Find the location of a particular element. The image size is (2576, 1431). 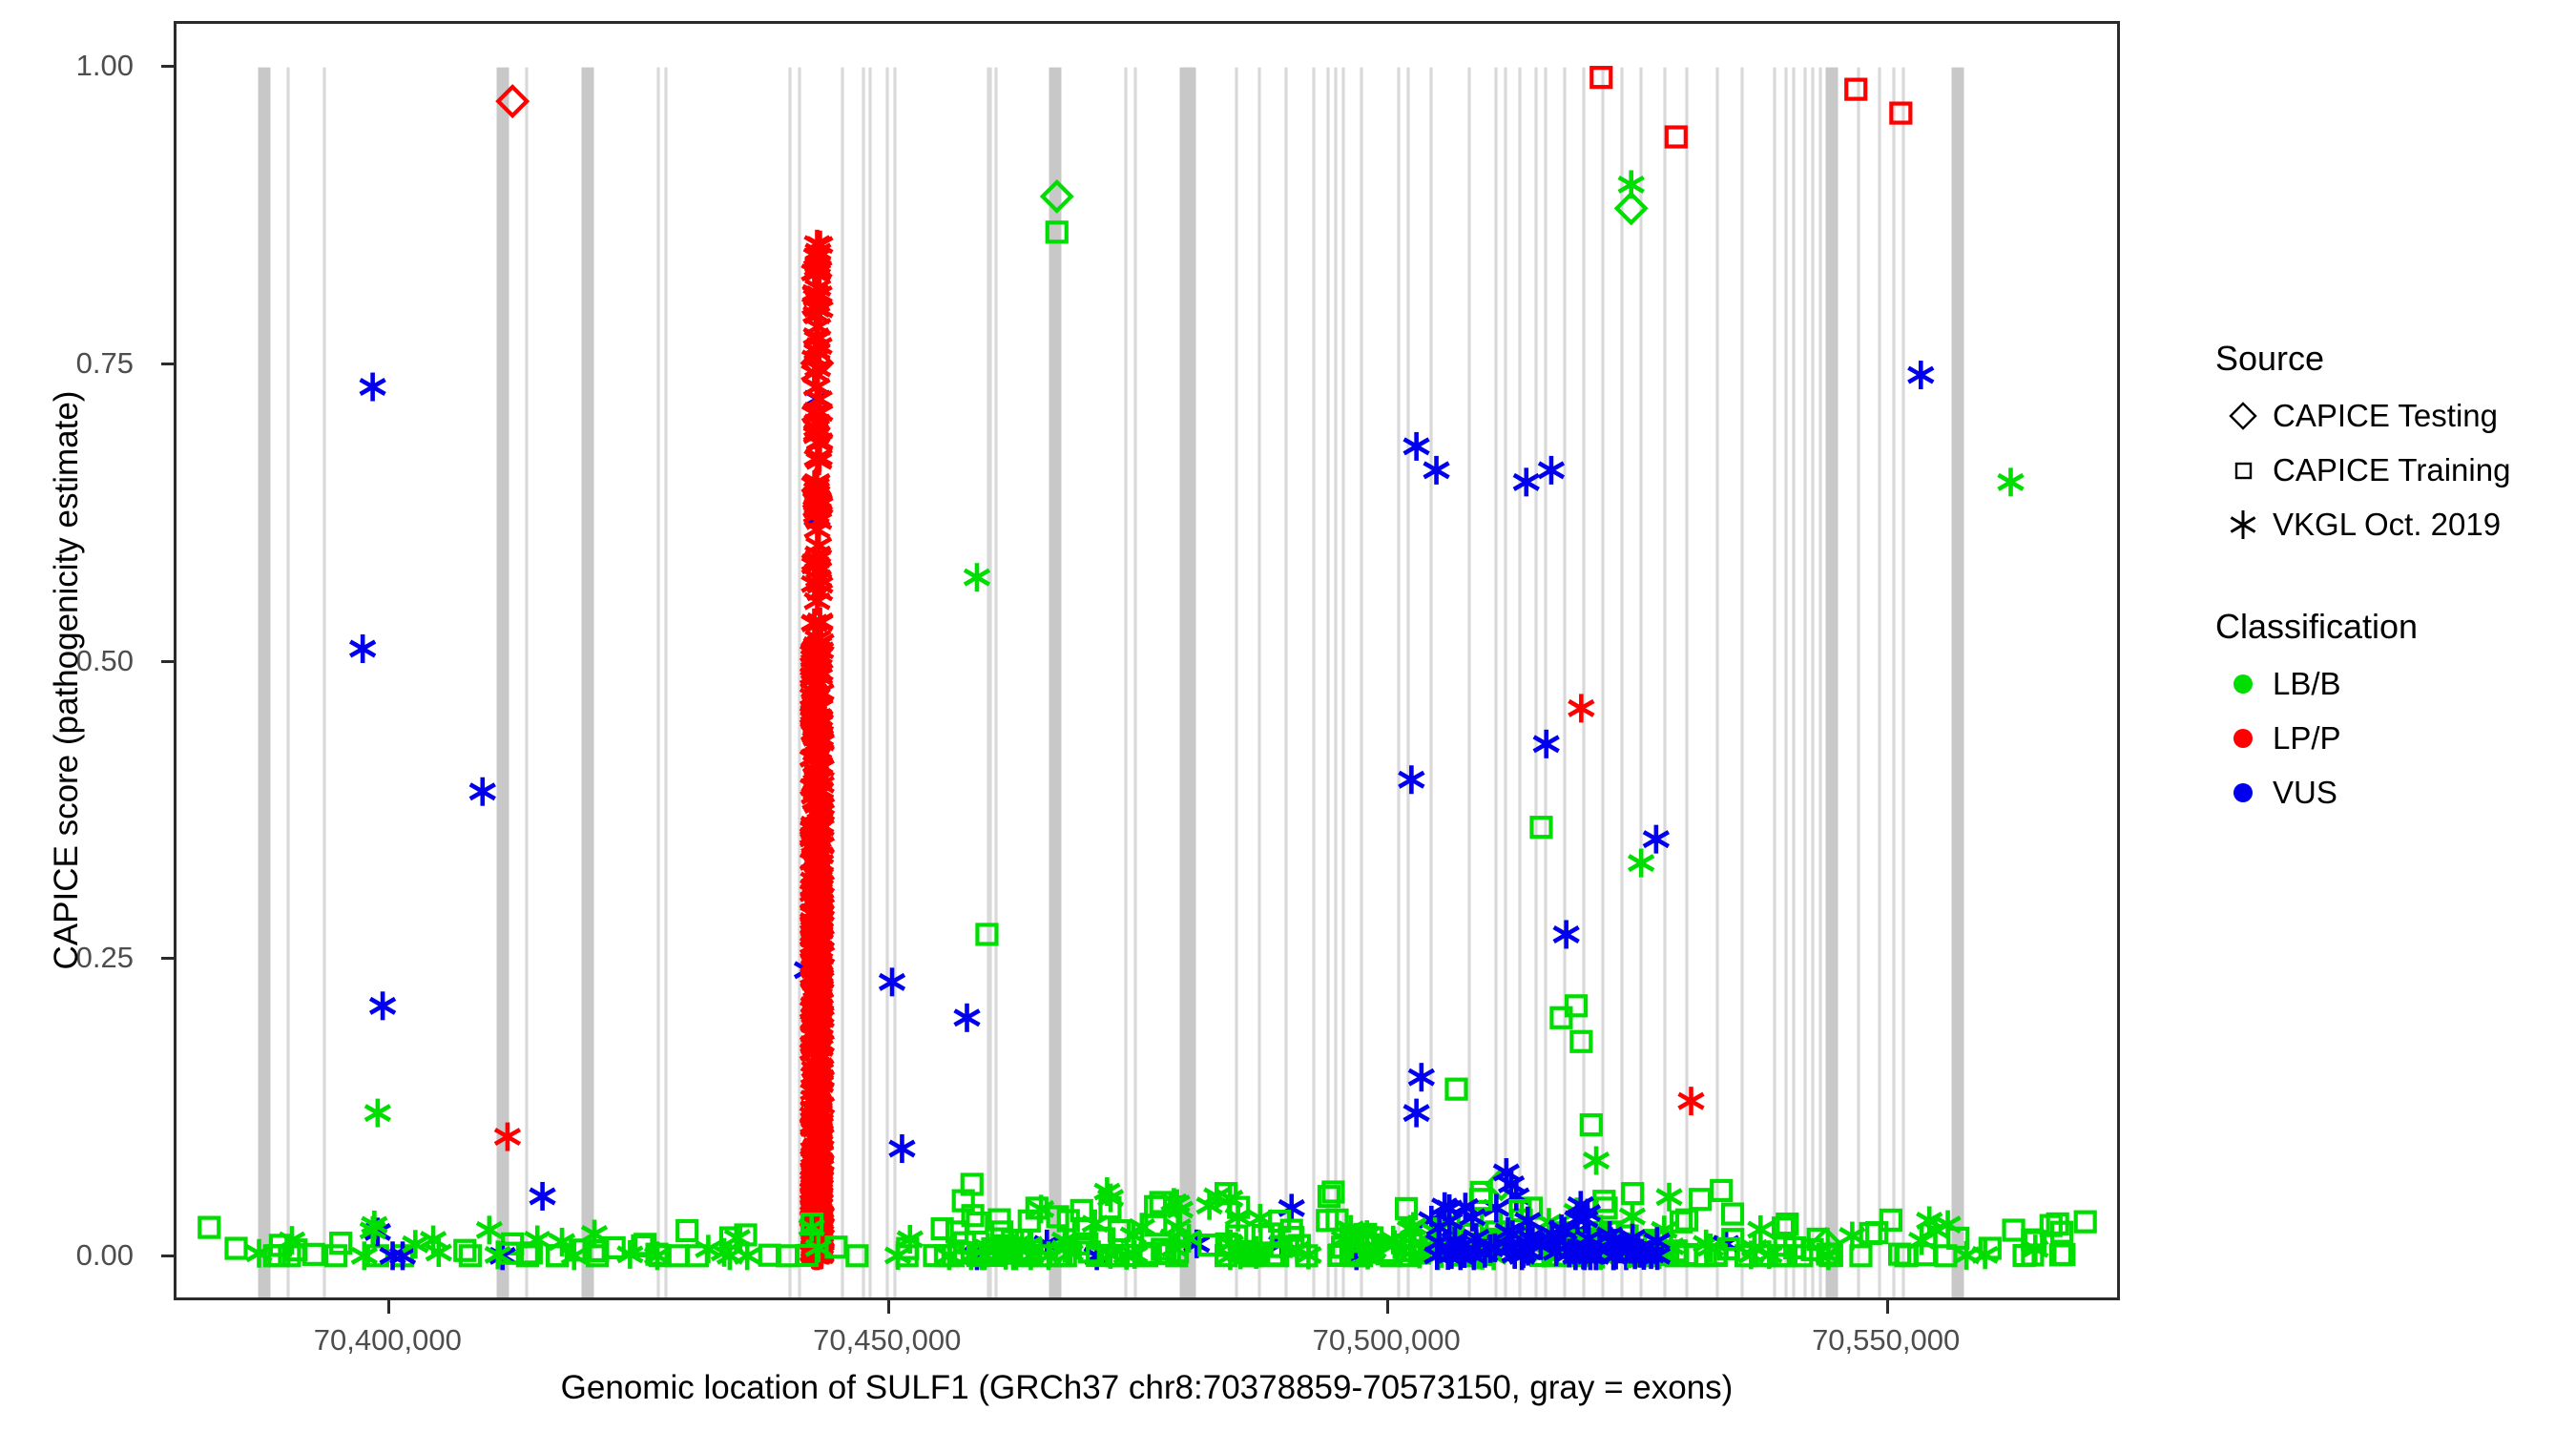

legend-item-vus: VUS is located at coordinates (2389, 792).